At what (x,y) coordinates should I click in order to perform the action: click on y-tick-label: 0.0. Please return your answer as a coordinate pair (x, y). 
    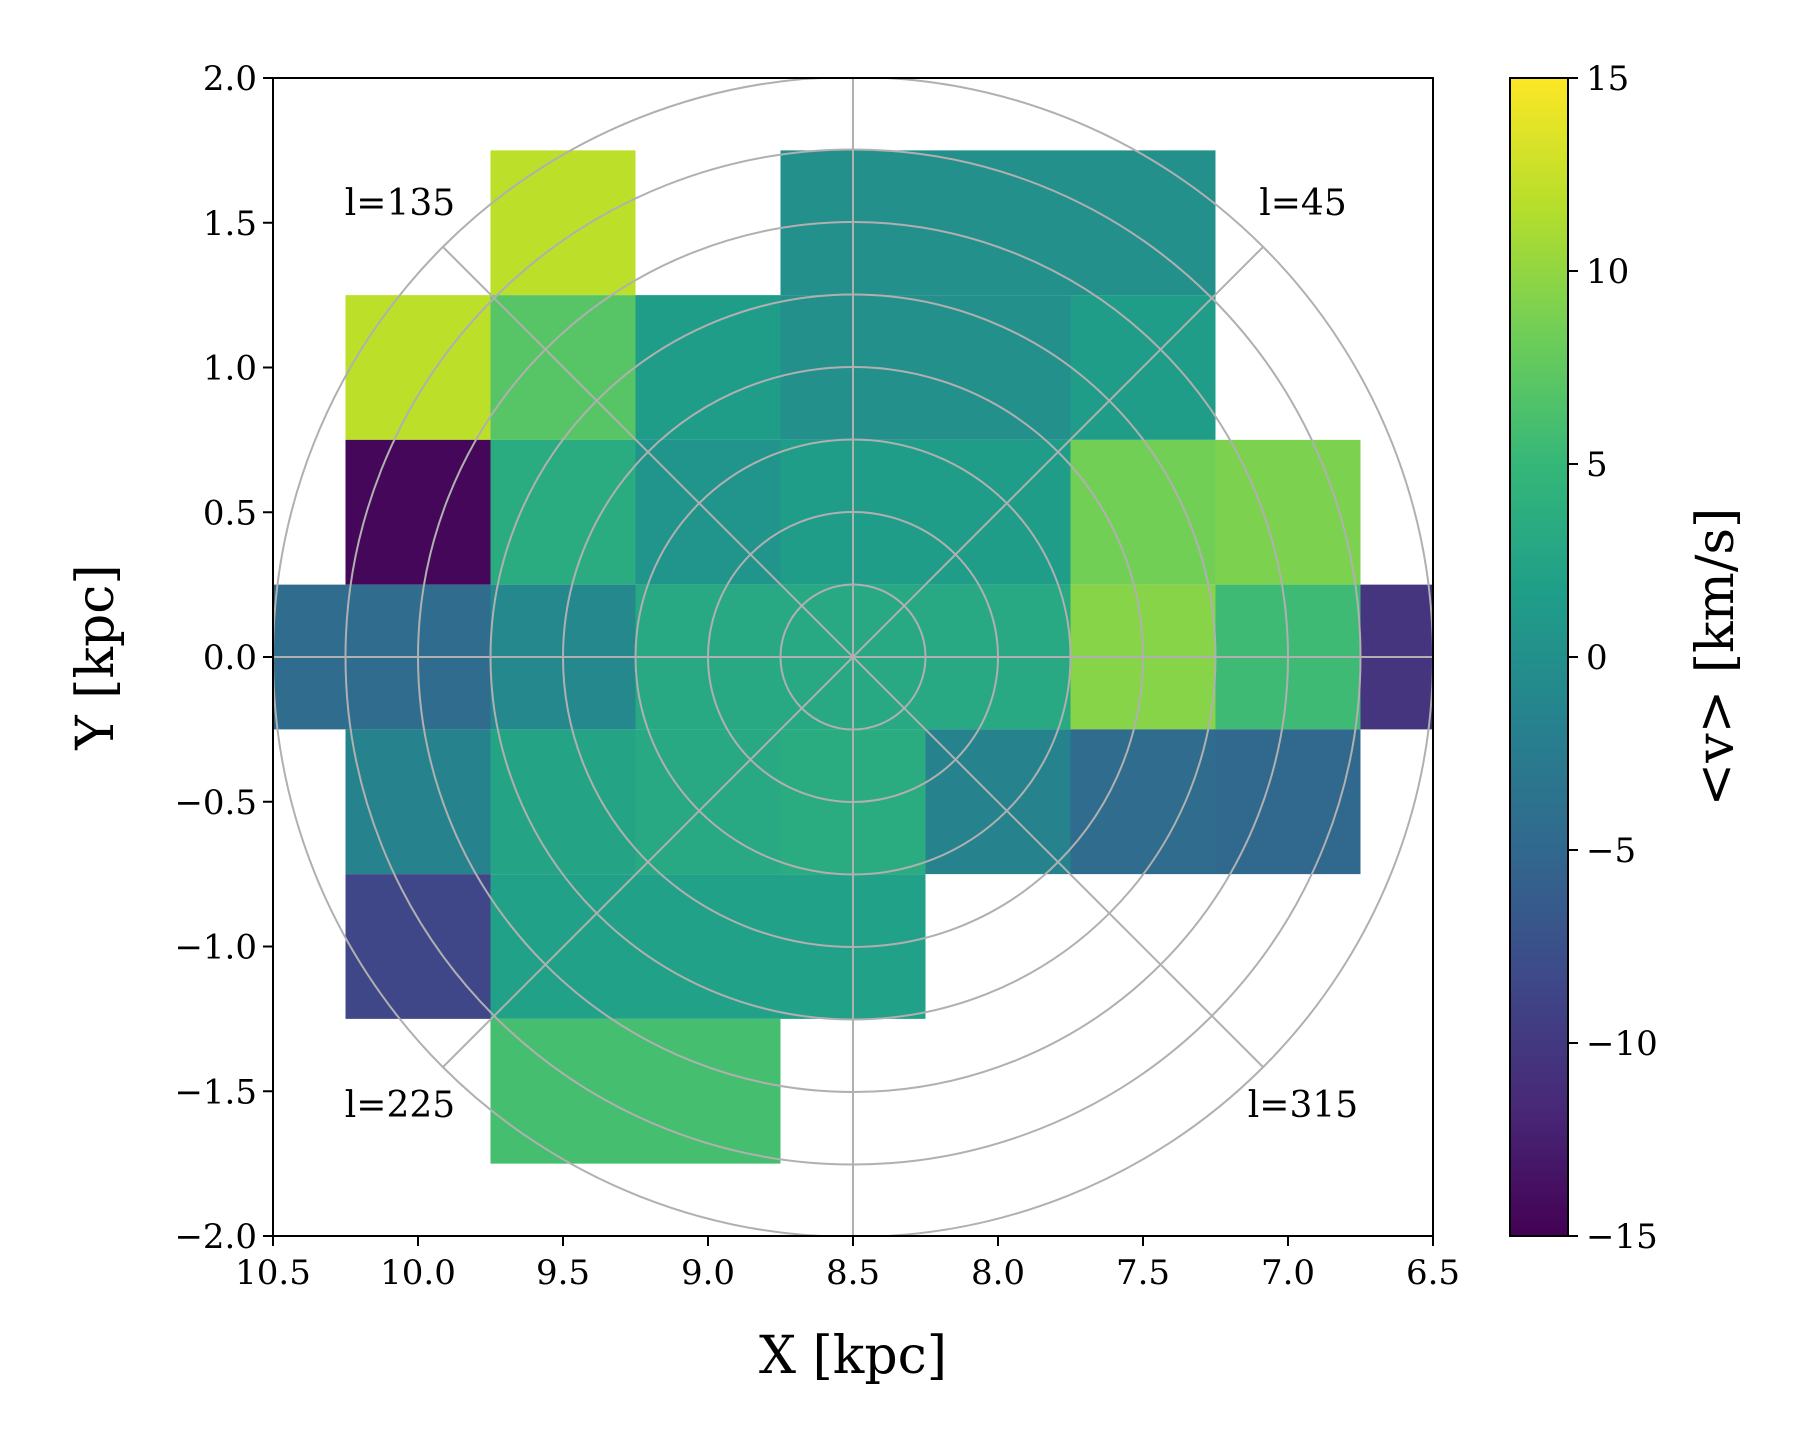
    Looking at the image, I should click on (230, 658).